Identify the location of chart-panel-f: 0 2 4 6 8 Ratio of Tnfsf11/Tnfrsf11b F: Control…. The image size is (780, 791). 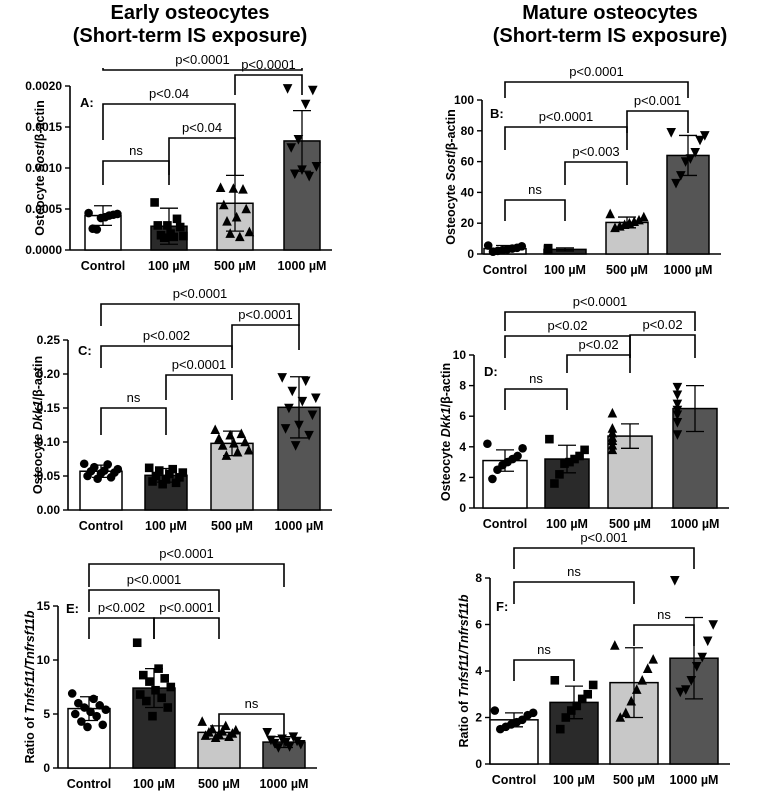
(593, 658).